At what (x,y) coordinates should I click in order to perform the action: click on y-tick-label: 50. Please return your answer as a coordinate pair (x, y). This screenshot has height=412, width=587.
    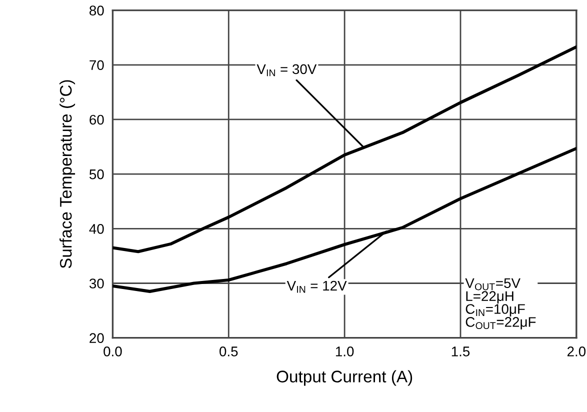
    Looking at the image, I should click on (96, 174).